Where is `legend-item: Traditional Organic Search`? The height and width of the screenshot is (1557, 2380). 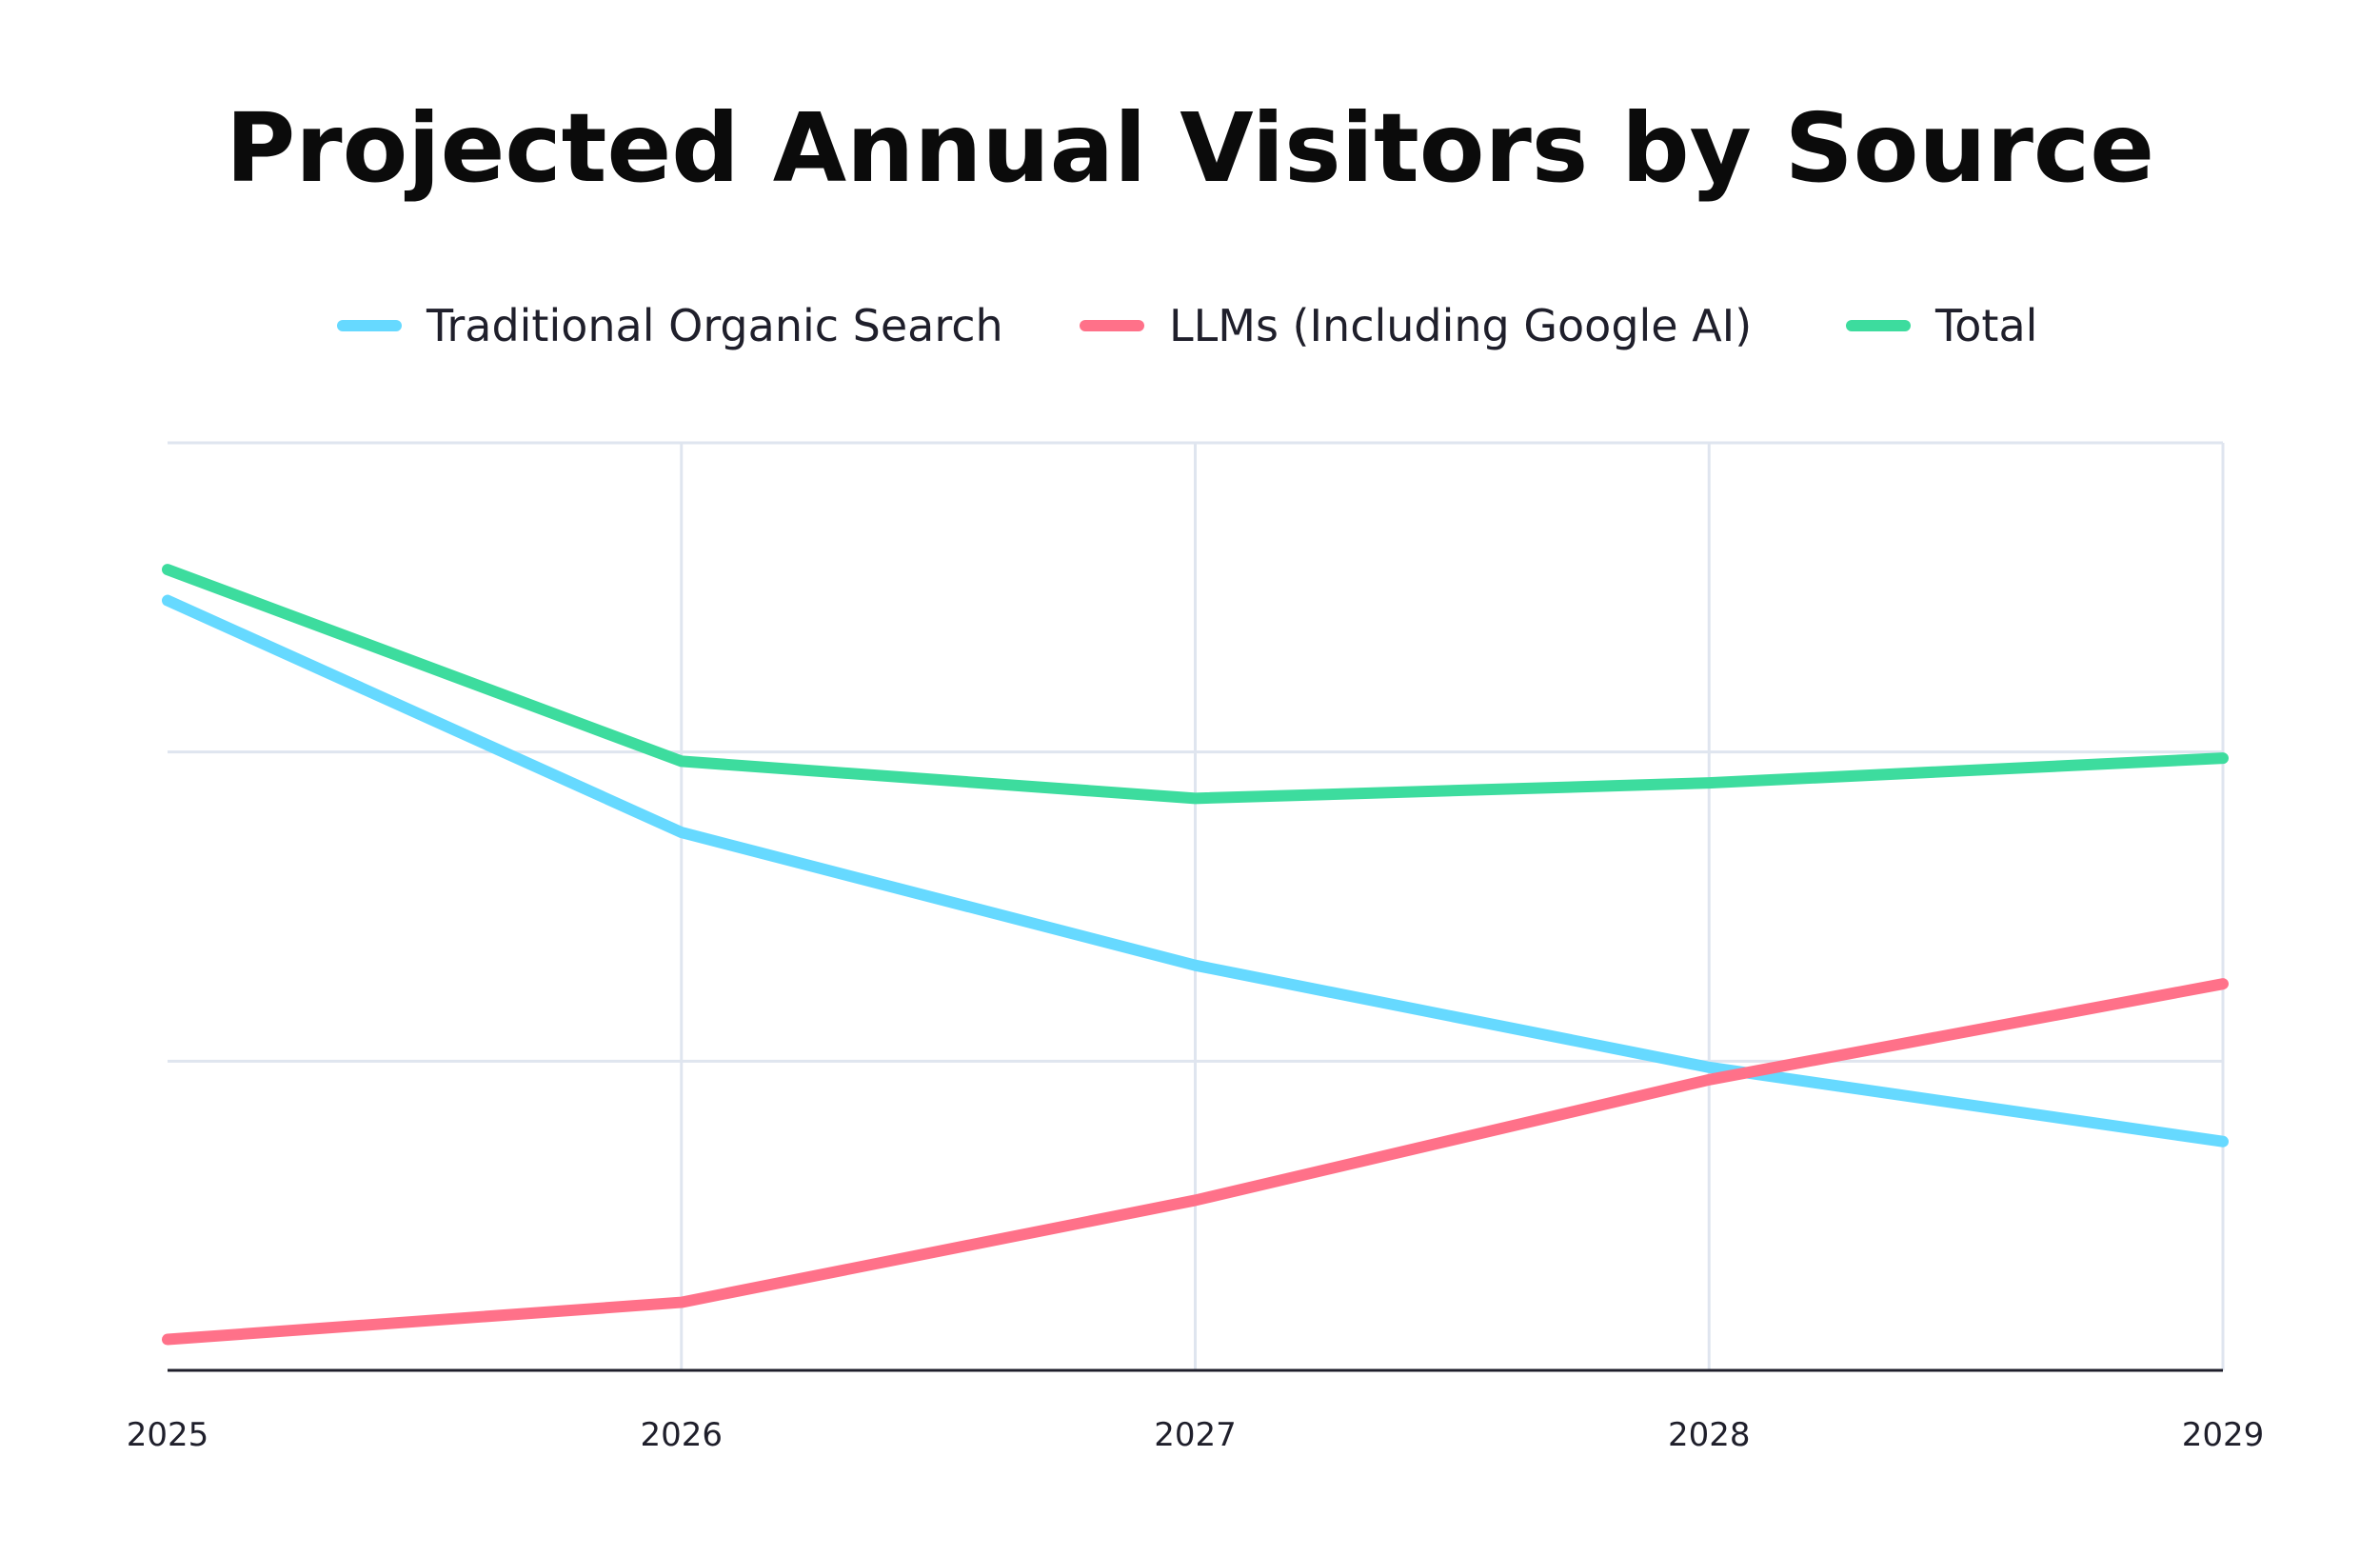
legend-item: Traditional Organic Search is located at coordinates (670, 325).